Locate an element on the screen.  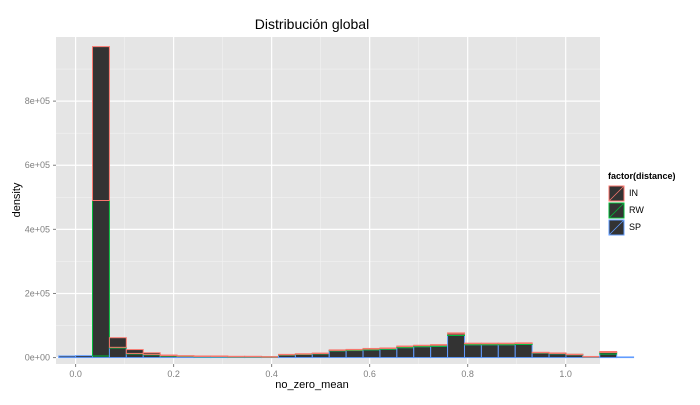
legend-label-rw: RW is located at coordinates (636, 210).